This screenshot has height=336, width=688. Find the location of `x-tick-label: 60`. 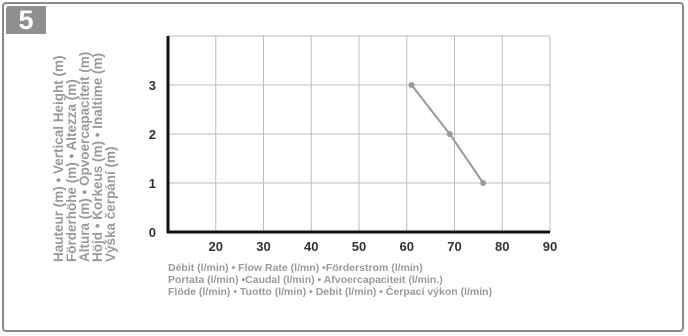

x-tick-label: 60 is located at coordinates (407, 246).